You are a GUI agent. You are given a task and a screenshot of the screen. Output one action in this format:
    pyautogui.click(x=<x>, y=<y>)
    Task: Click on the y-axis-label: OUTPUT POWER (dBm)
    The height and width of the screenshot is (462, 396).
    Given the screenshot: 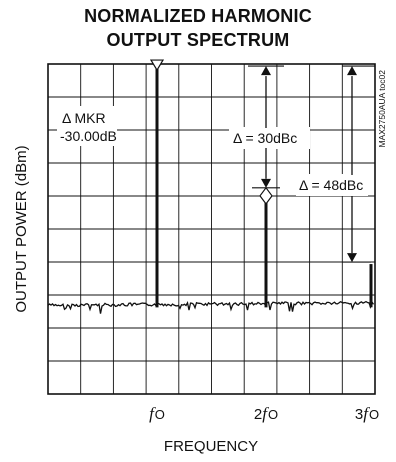 What is the action you would take?
    pyautogui.click(x=21, y=228)
    